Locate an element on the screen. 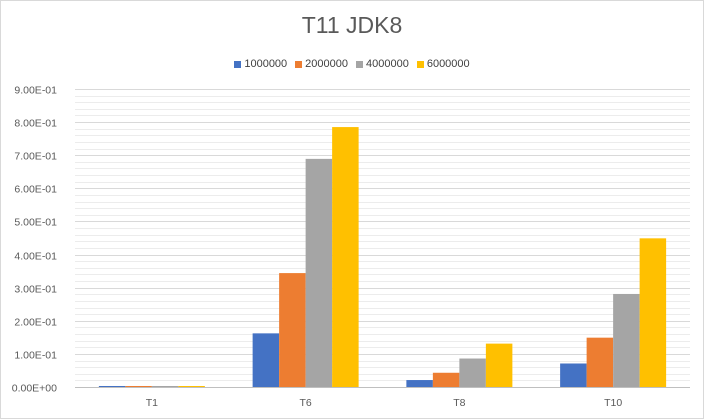 The height and width of the screenshot is (419, 704). x-tick-label: T10 is located at coordinates (613, 403).